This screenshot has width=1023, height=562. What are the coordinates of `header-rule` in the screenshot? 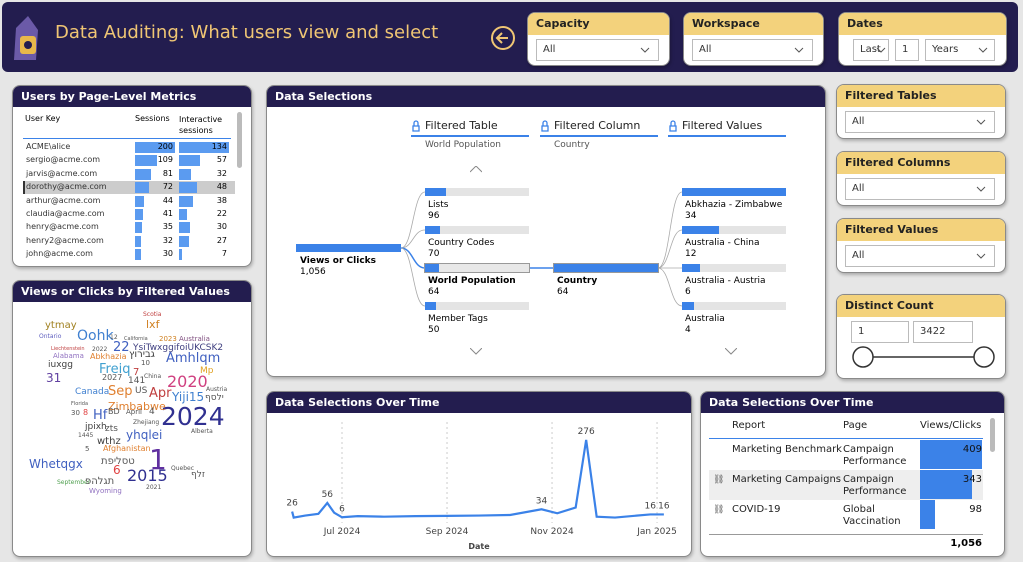 It's located at (127, 138).